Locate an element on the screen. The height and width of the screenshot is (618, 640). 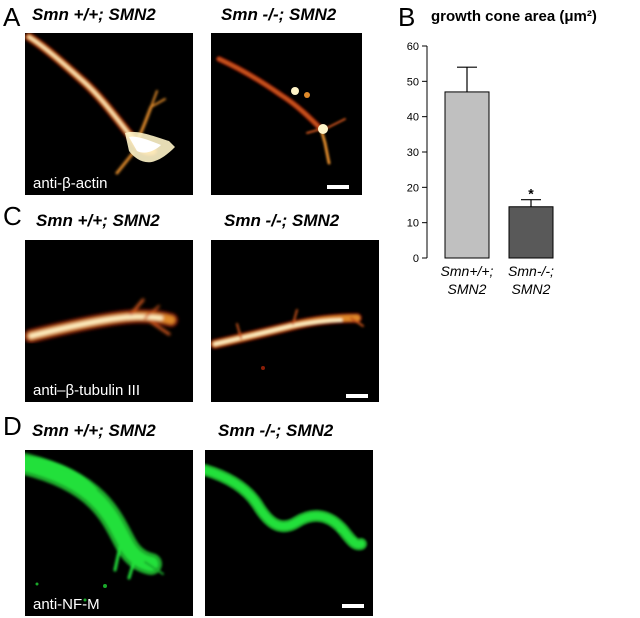
y-tick-label: 50 is located at coordinates (413, 82).